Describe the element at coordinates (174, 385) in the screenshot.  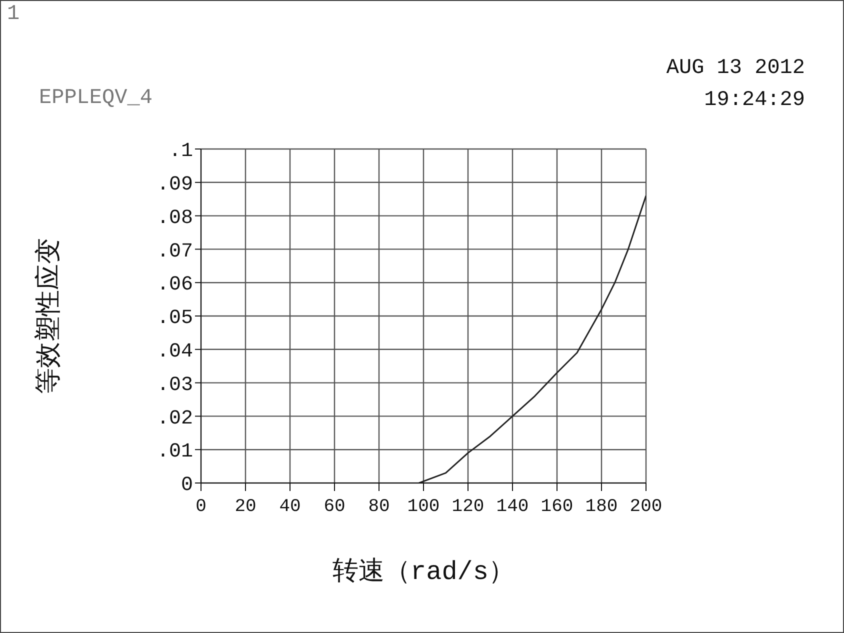
I see `y-tick-label: .03` at that location.